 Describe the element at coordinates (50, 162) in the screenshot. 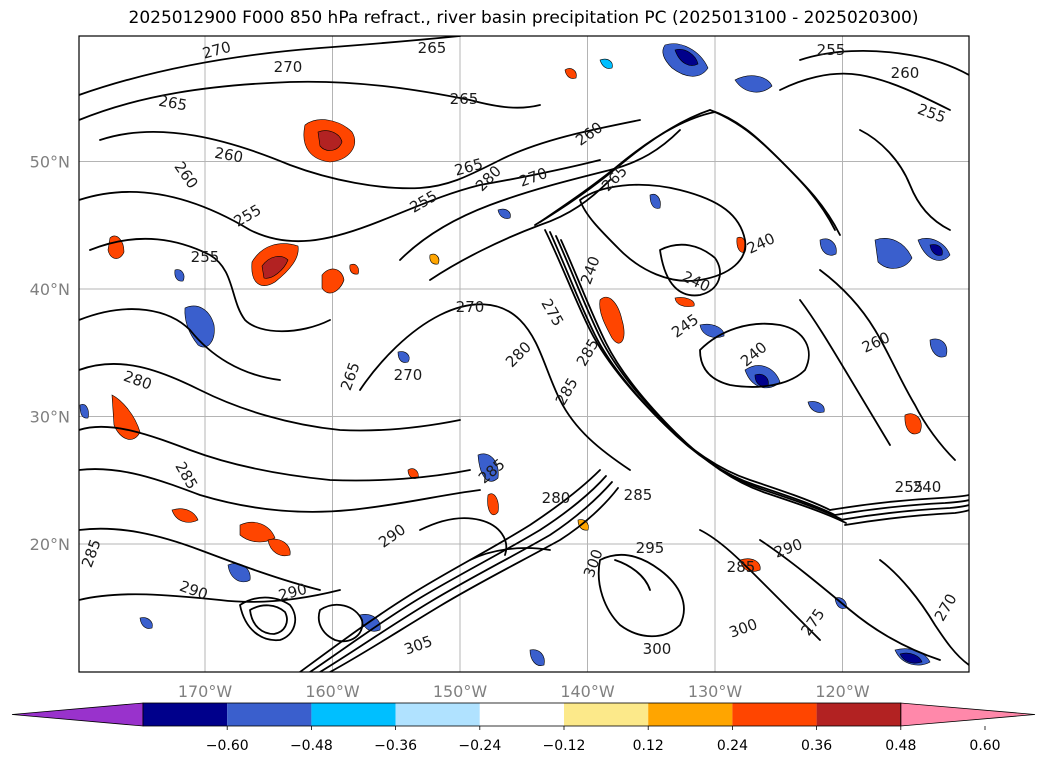

I see `lat-tick-label: 50°N` at that location.